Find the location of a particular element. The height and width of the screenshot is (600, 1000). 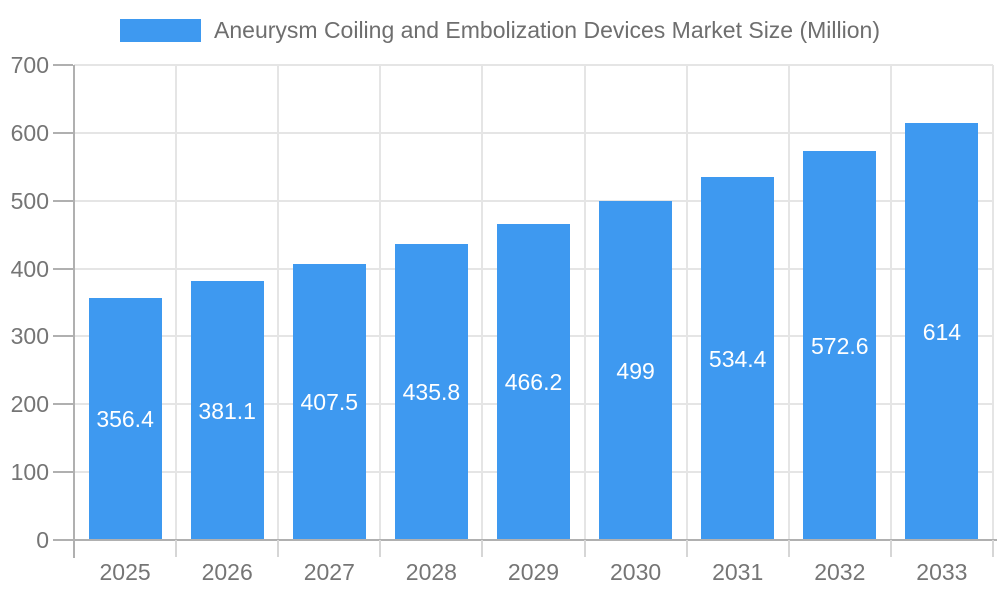

y-axis-line is located at coordinates (74, 311).